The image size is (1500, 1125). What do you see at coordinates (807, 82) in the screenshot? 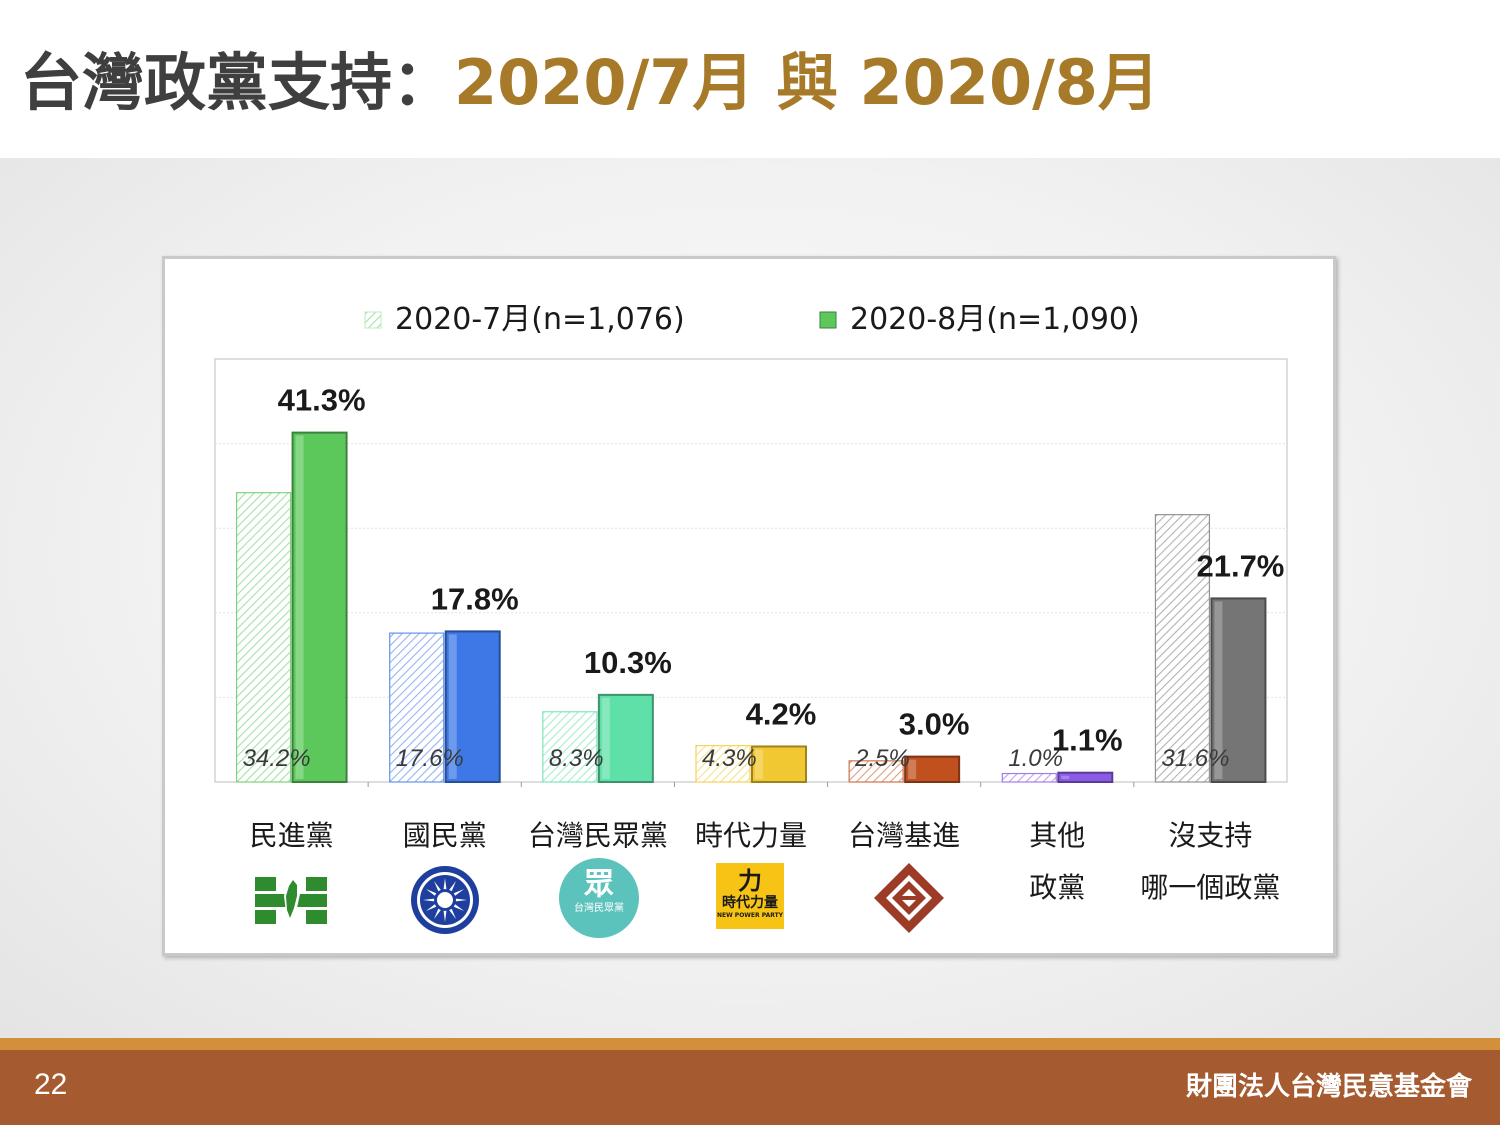
I see `title-date-range: 2020/7月 與 2020/8月` at bounding box center [807, 82].